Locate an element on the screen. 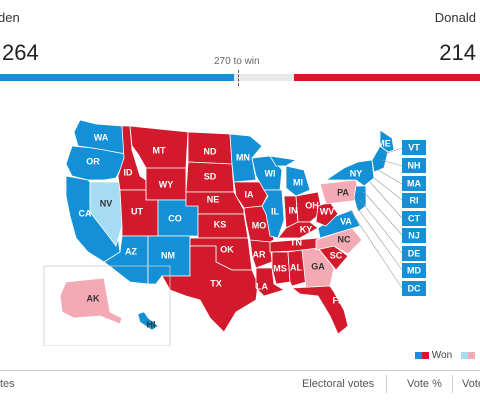 The height and width of the screenshot is (400, 480). state-MN is located at coordinates (246, 158).